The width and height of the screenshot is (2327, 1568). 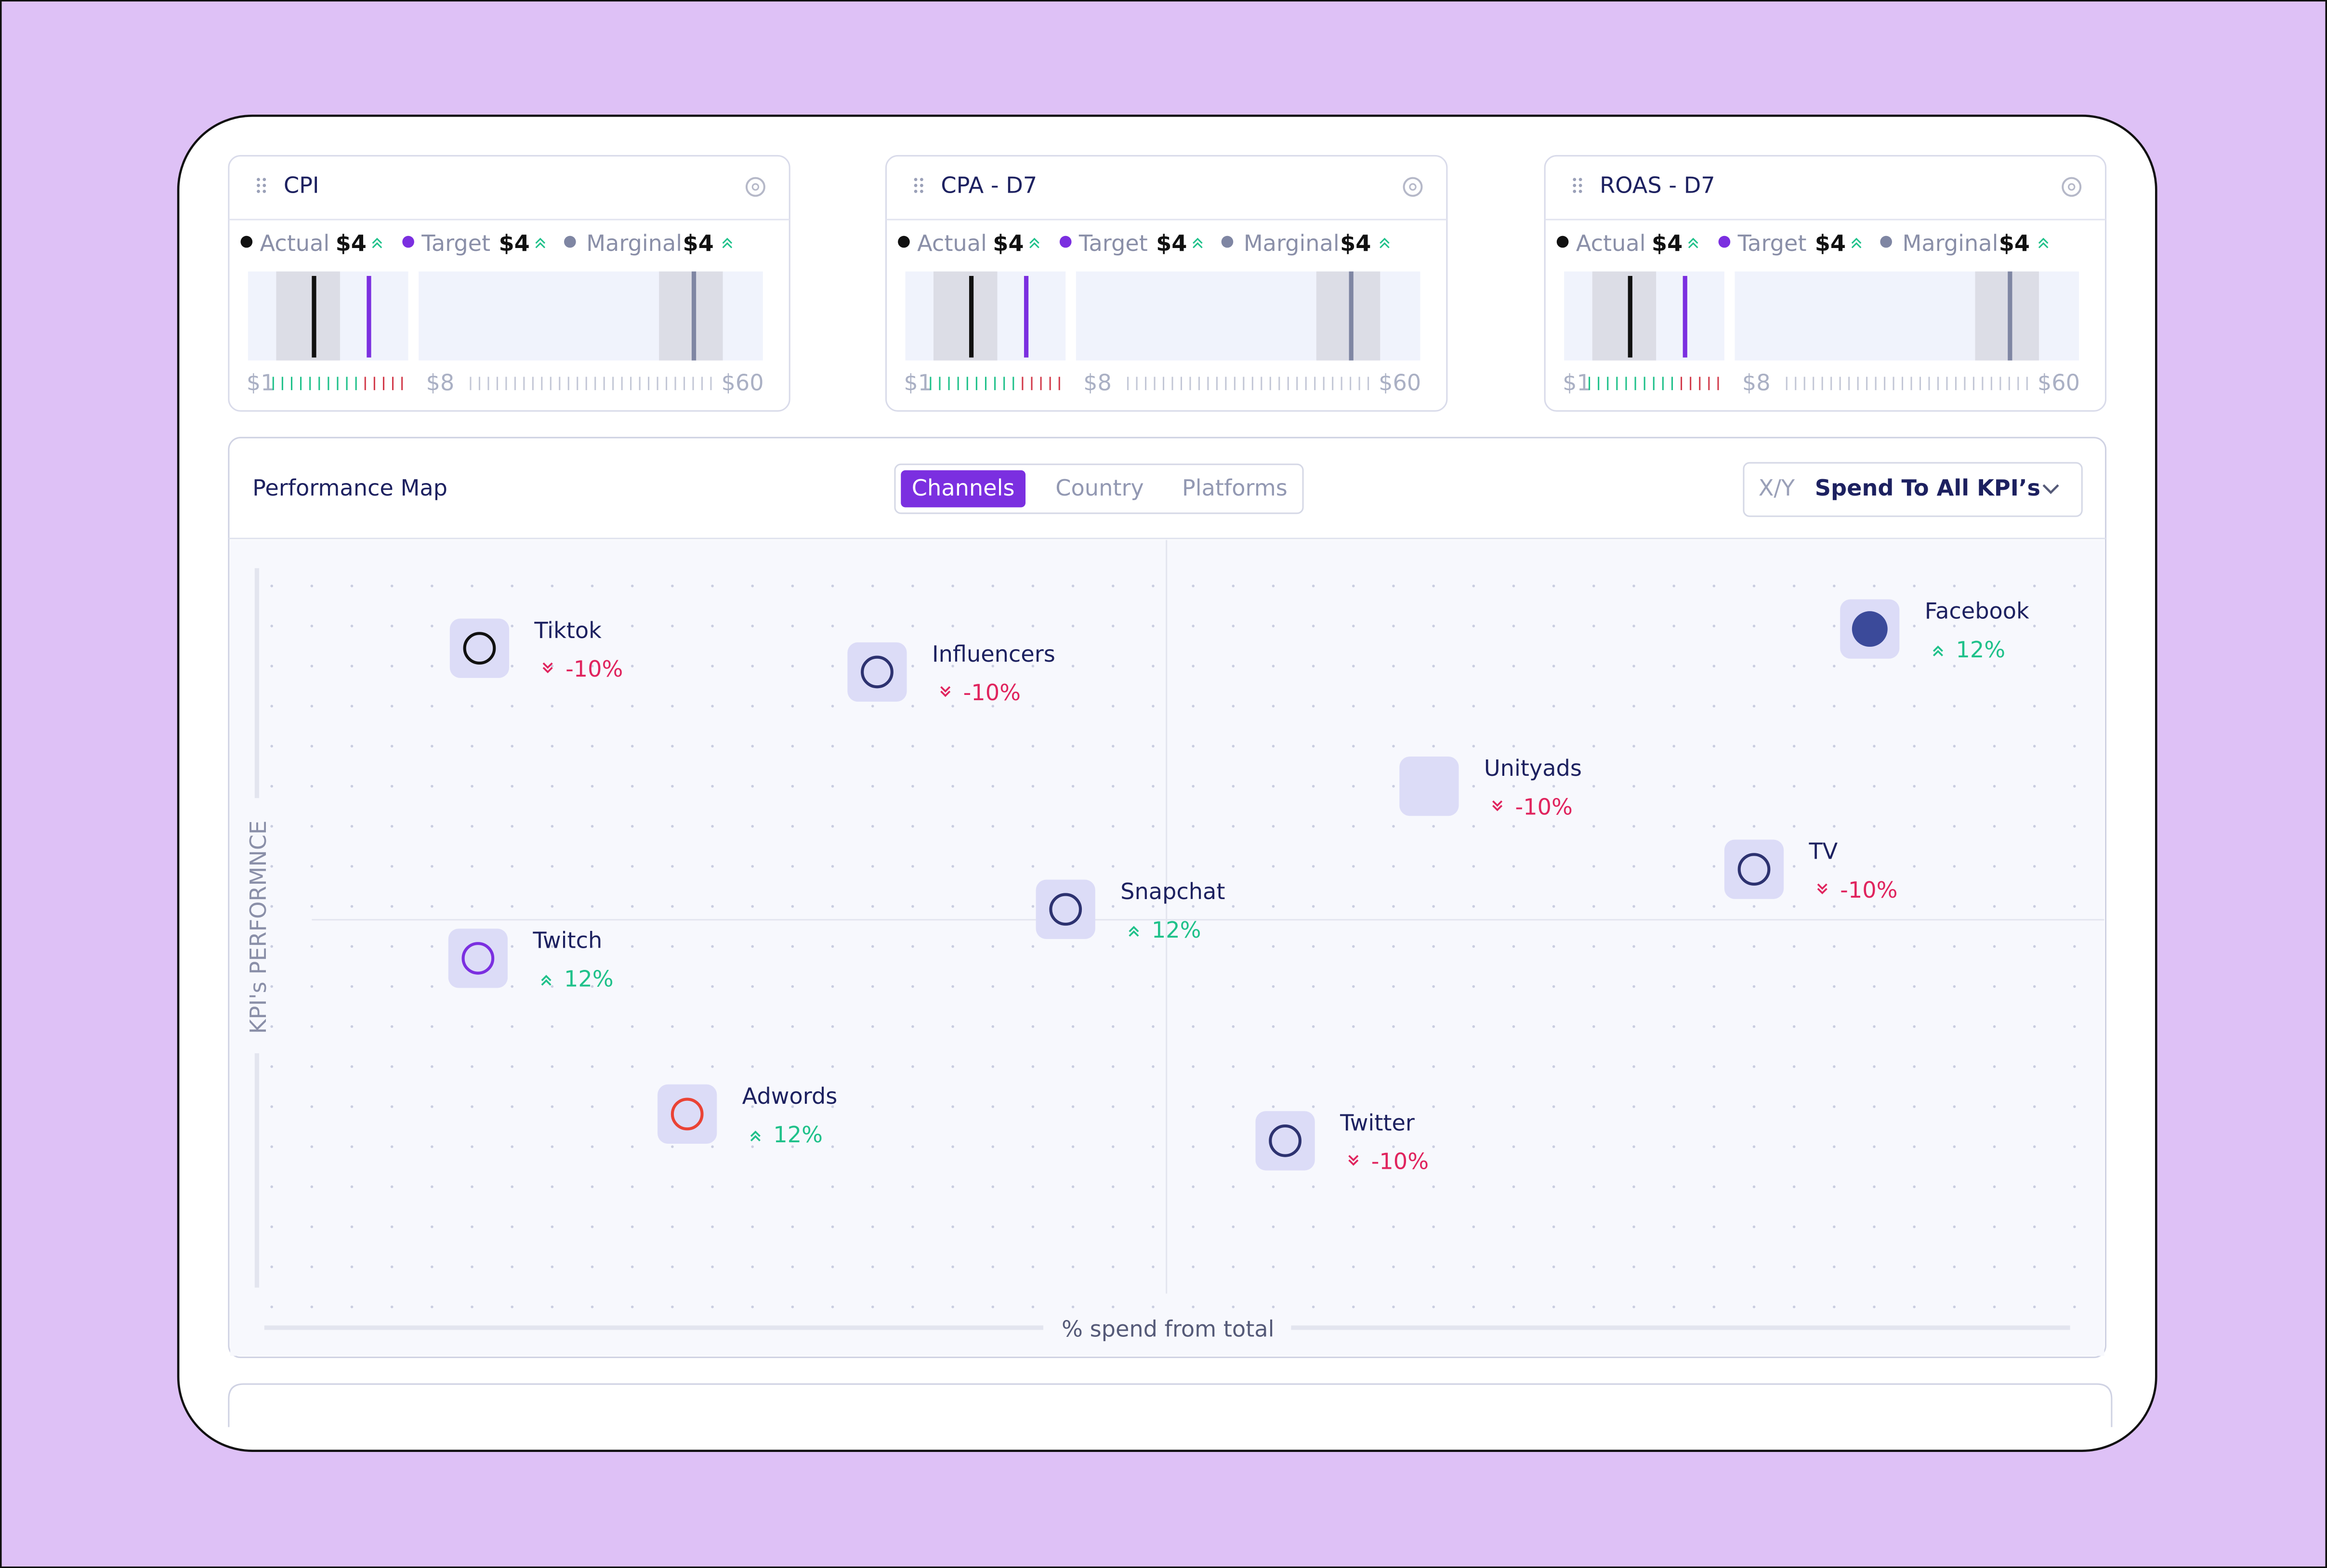 What do you see at coordinates (1533, 768) in the screenshot?
I see `channel-name: Unityads` at bounding box center [1533, 768].